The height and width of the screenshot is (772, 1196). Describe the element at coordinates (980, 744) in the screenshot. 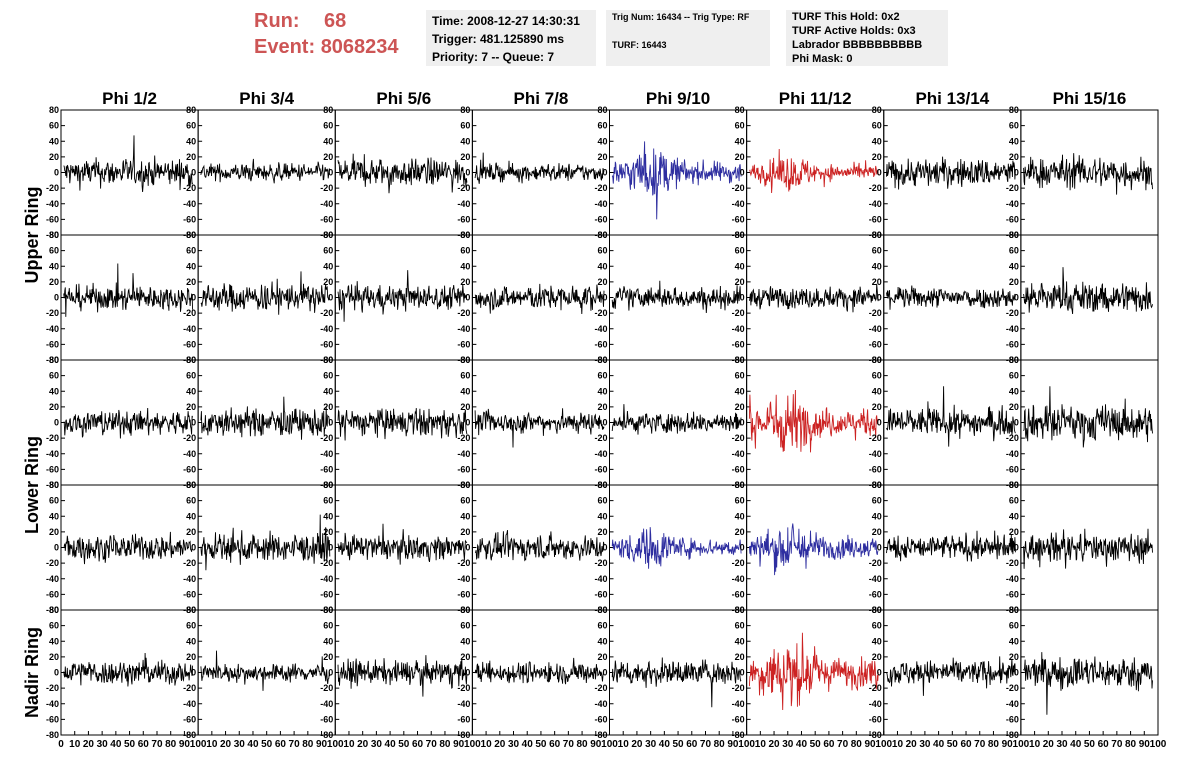

I see `x-tick-label: 70` at that location.